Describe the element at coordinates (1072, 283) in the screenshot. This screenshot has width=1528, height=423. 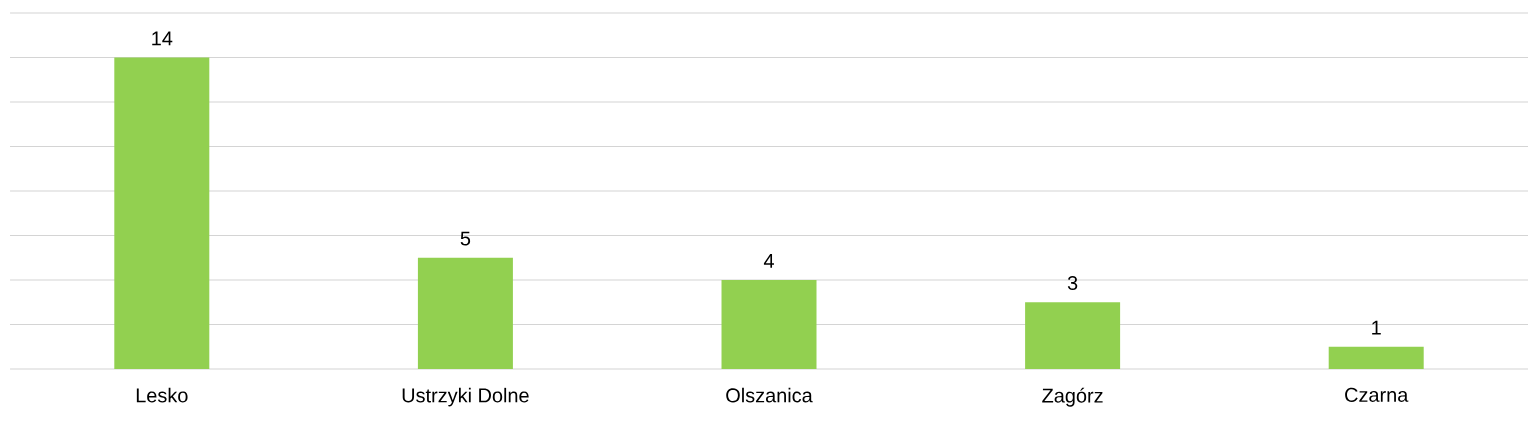
I see `data-label: 3` at that location.